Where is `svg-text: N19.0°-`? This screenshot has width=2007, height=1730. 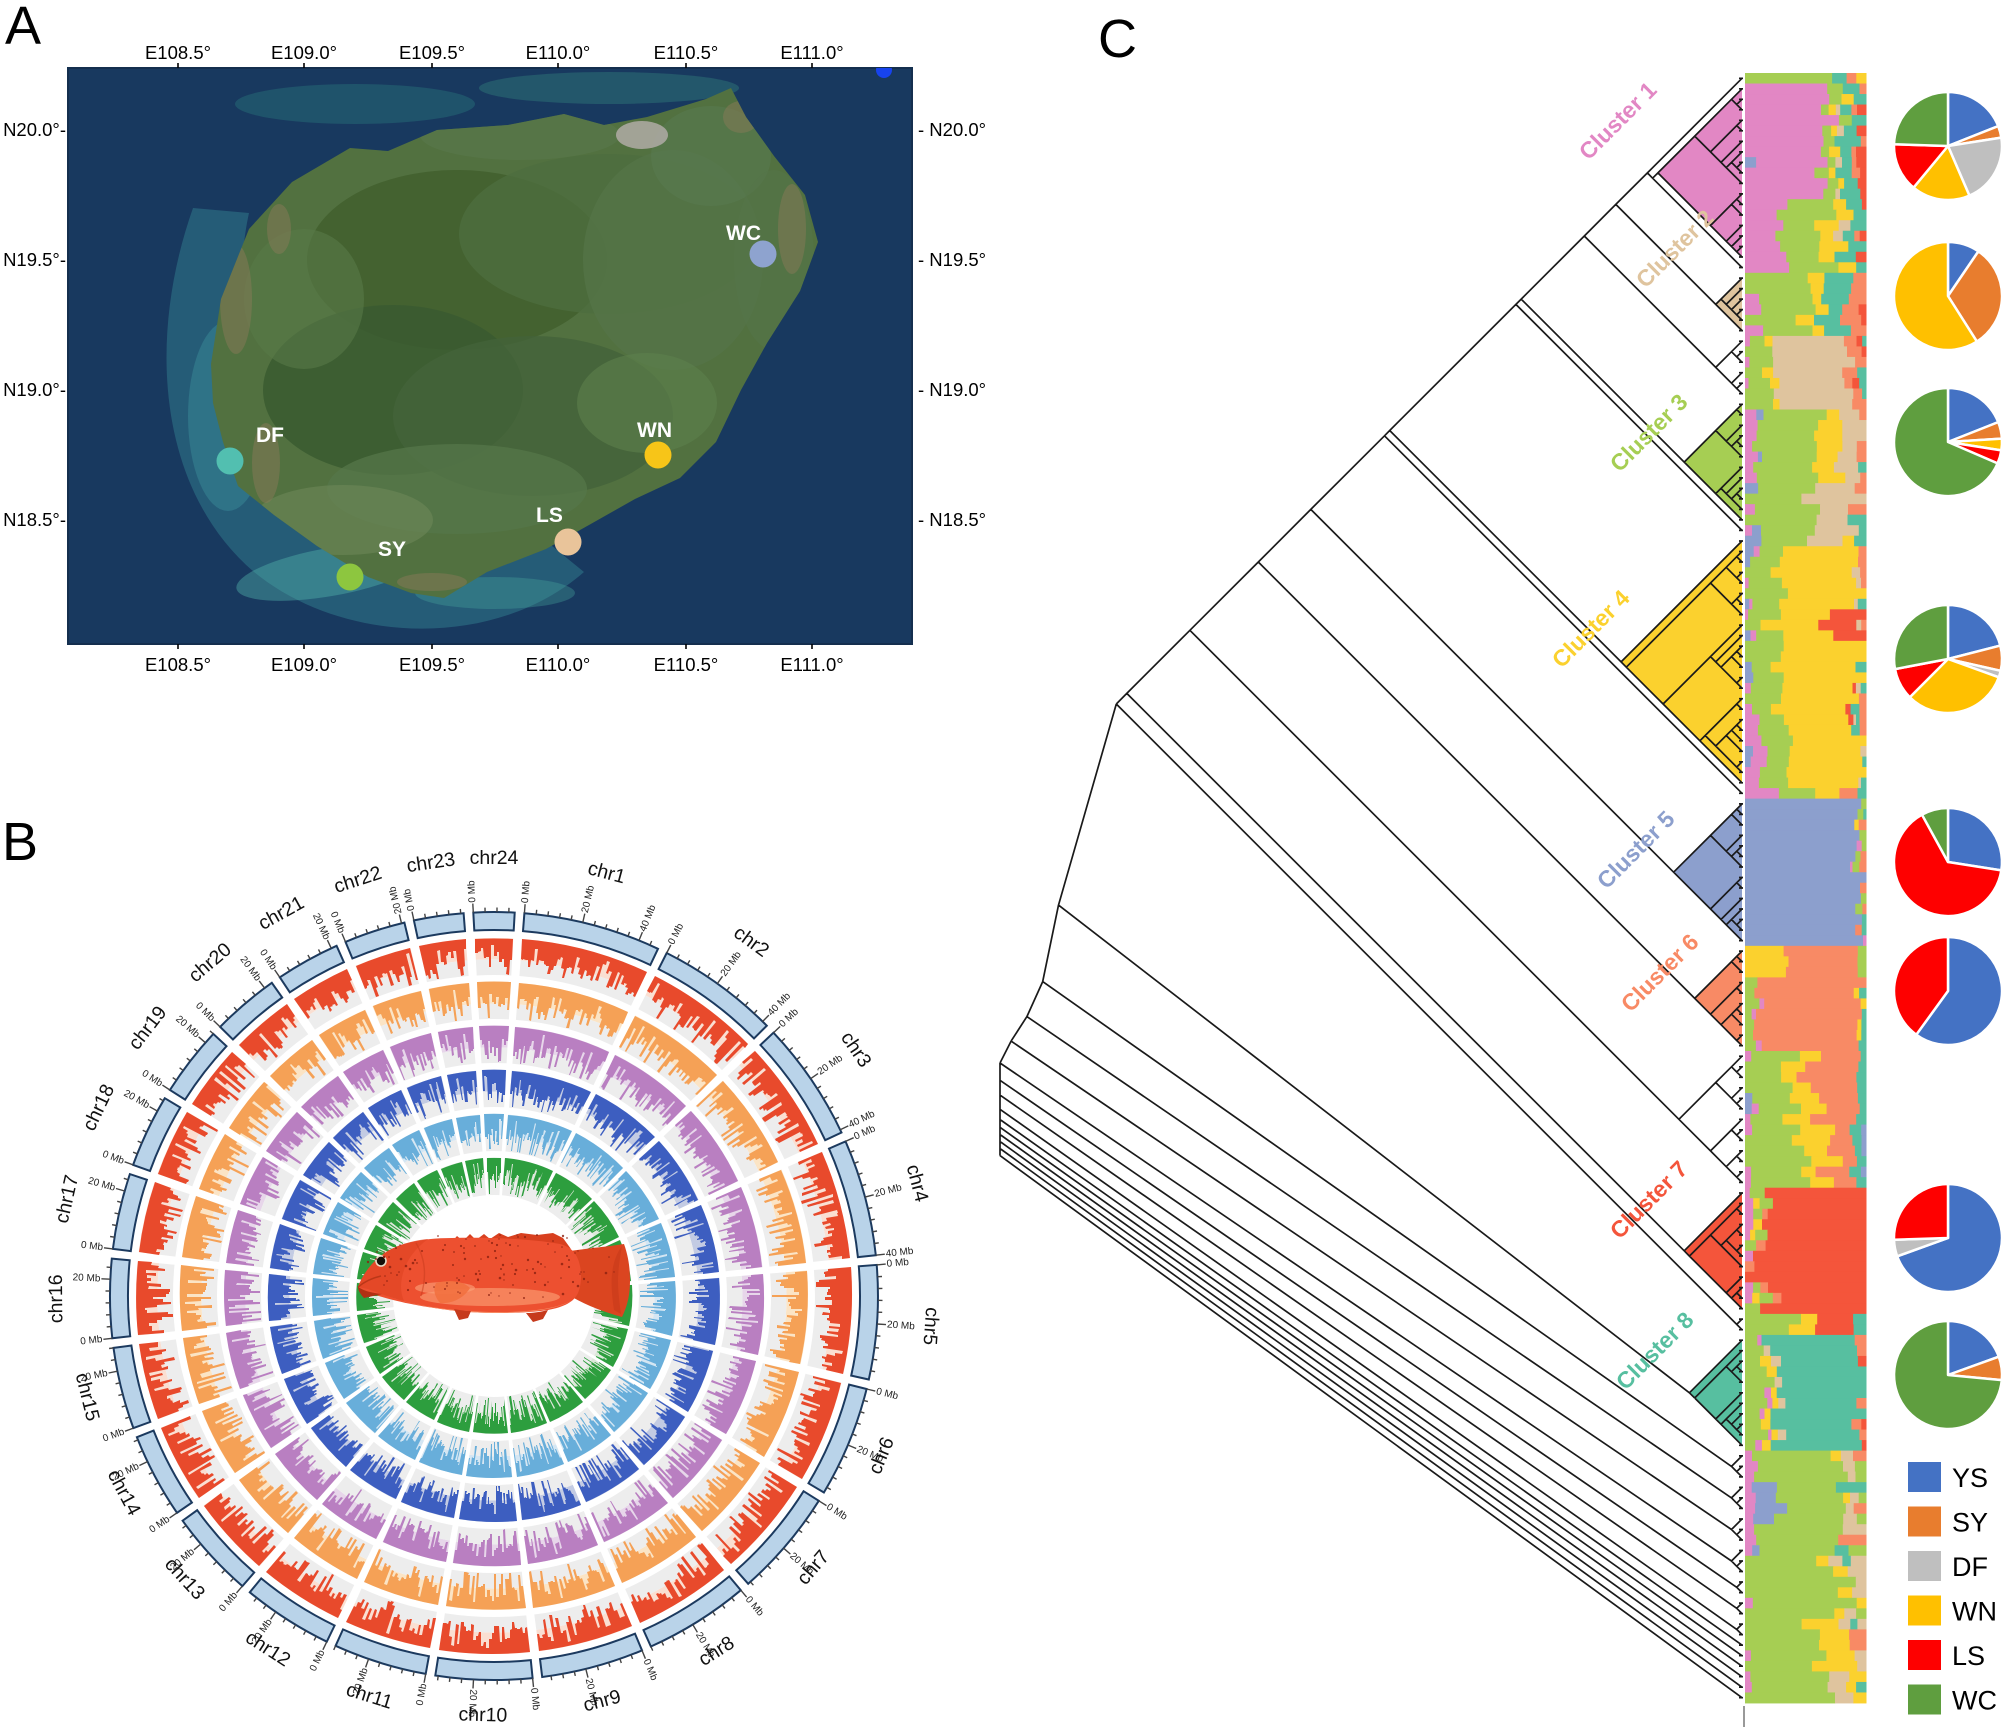
svg-text: N19.0°- is located at coordinates (34, 389).